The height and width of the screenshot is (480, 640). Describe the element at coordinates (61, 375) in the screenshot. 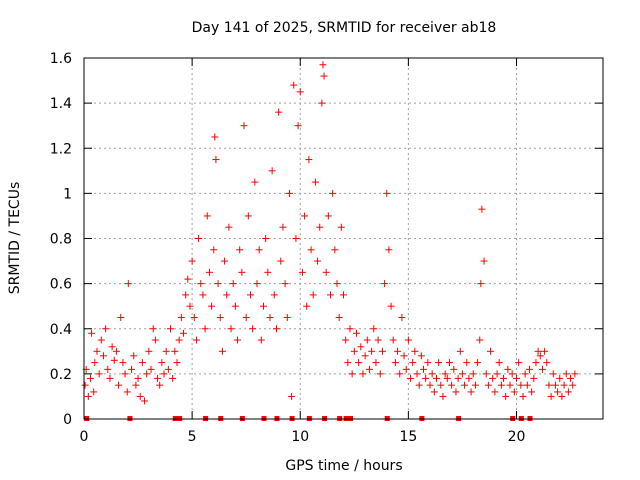

I see `y-tick-label: 0.2` at that location.